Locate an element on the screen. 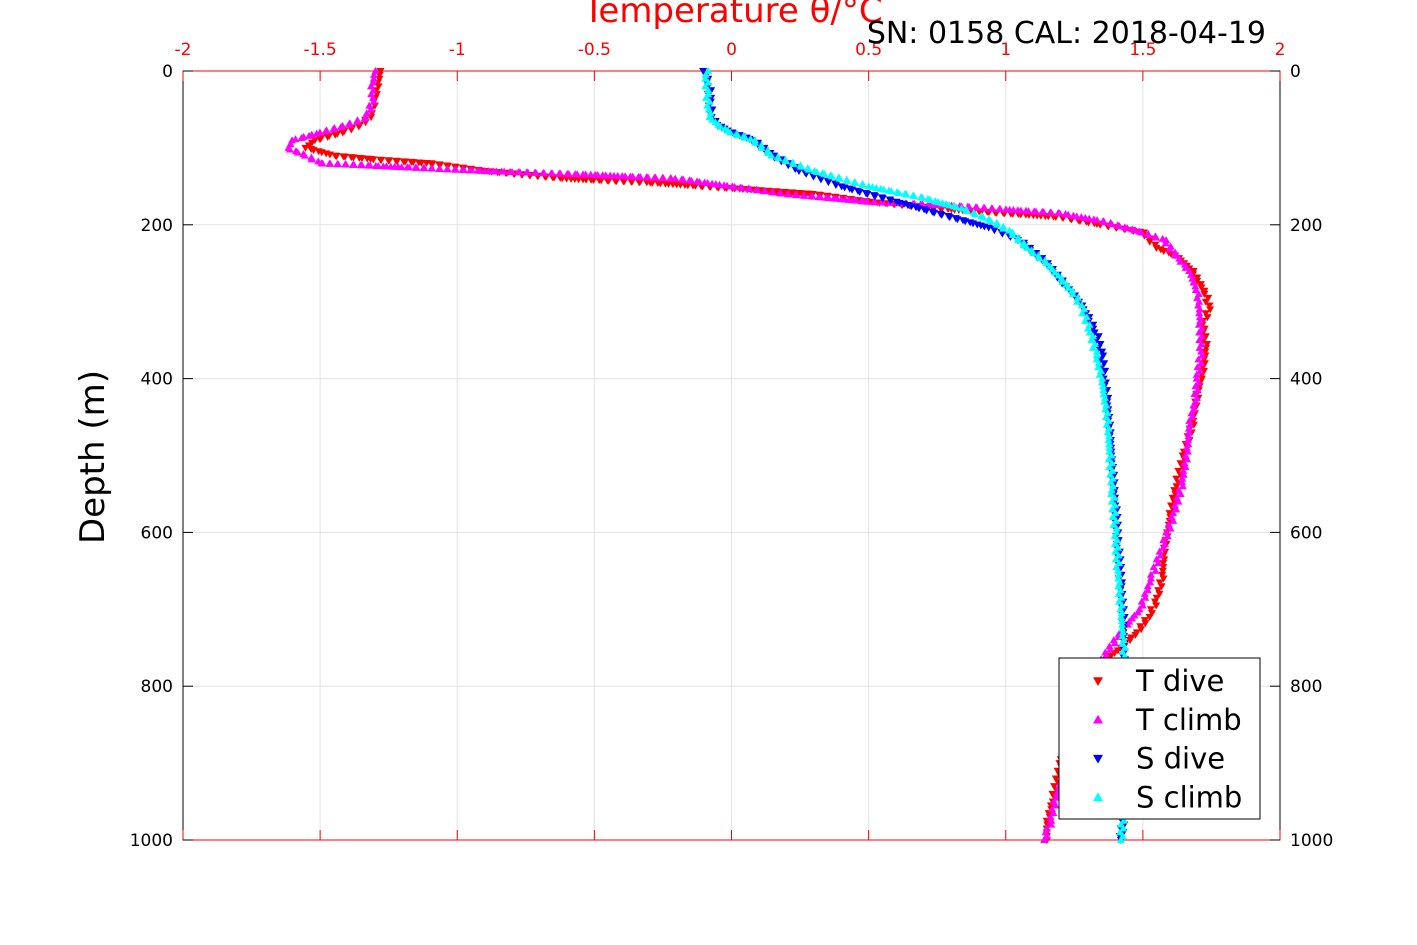 This screenshot has width=1417, height=945. y-tick-label-left: 600 is located at coordinates (157, 533).